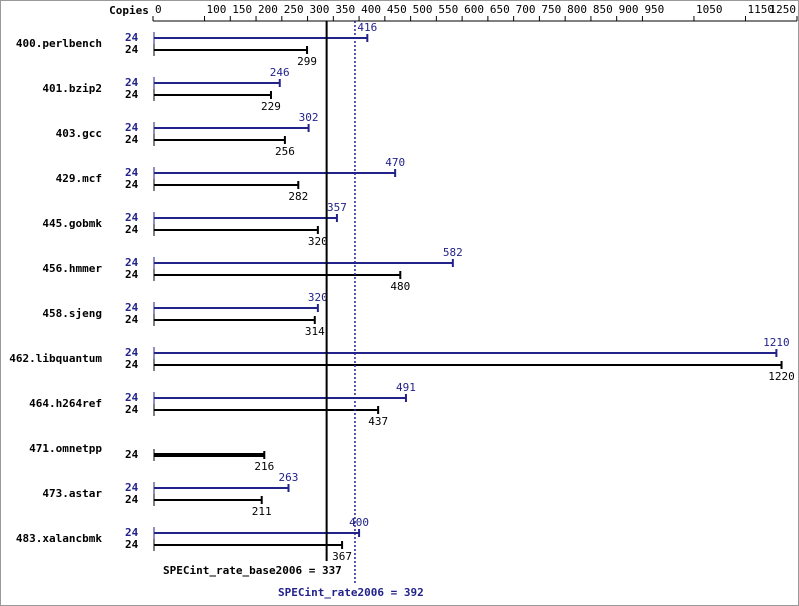 The image size is (799, 606). What do you see at coordinates (309, 117) in the screenshot?
I see `value-label: 302` at bounding box center [309, 117].